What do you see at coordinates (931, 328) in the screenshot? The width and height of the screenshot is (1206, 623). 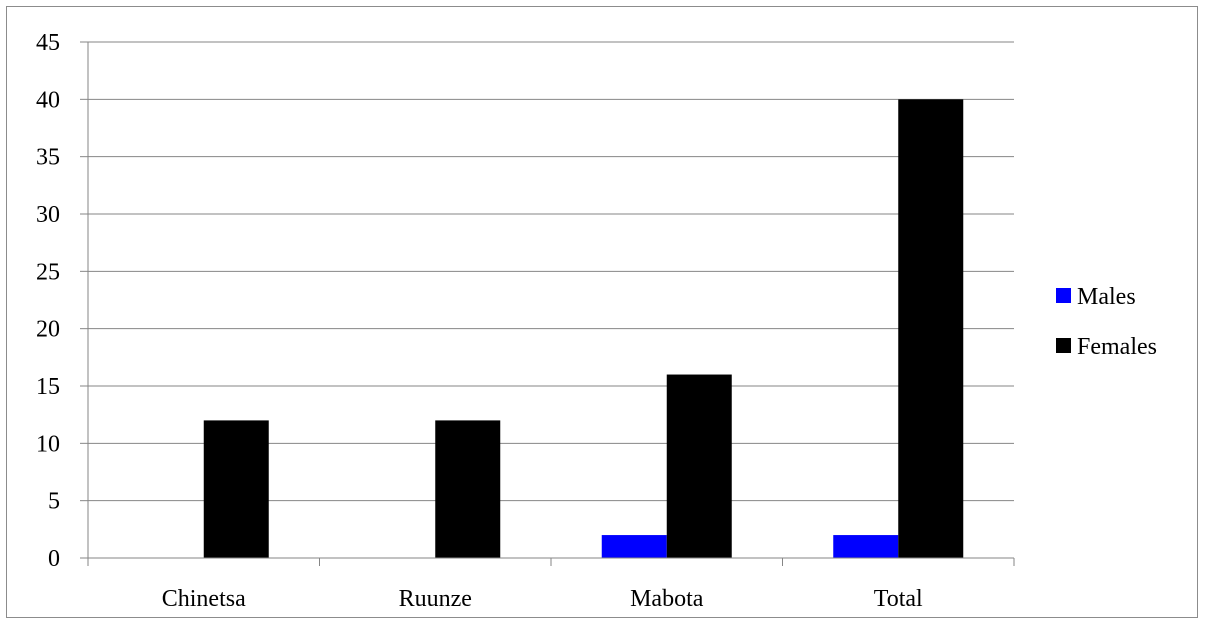 I see `bar-females-total` at bounding box center [931, 328].